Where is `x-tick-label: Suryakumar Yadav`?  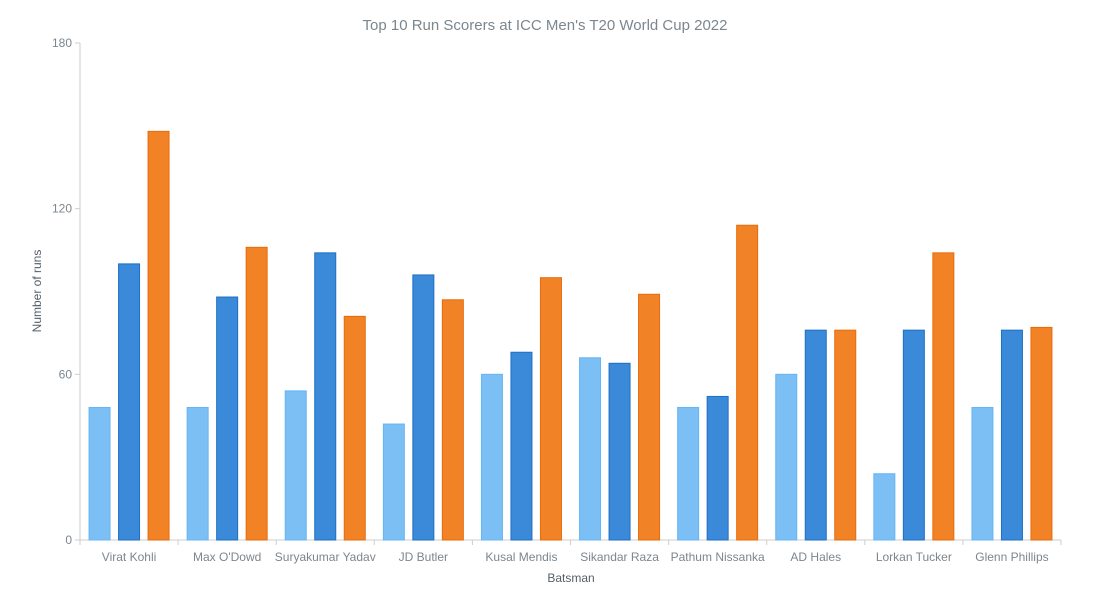 x-tick-label: Suryakumar Yadav is located at coordinates (325, 557).